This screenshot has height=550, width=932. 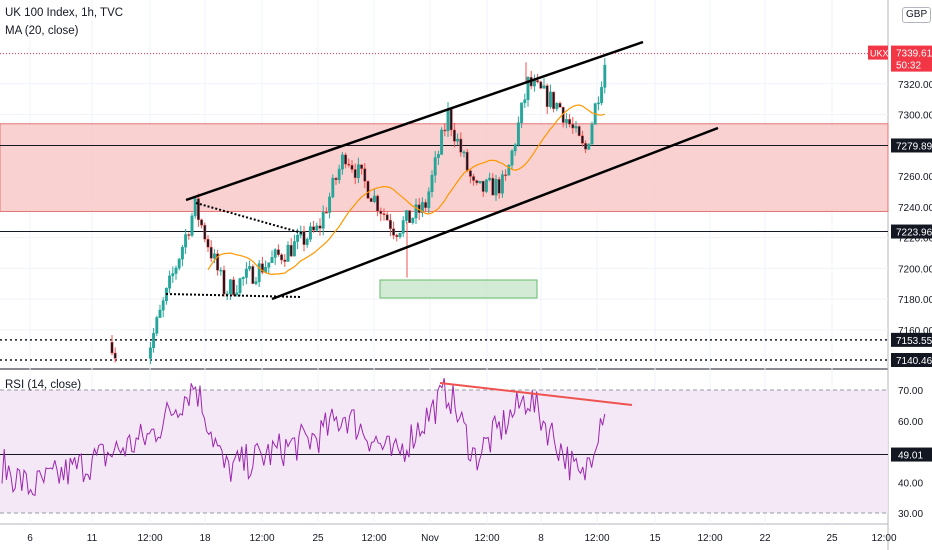 What do you see at coordinates (917, 15) in the screenshot?
I see `currency-badge: GBP` at bounding box center [917, 15].